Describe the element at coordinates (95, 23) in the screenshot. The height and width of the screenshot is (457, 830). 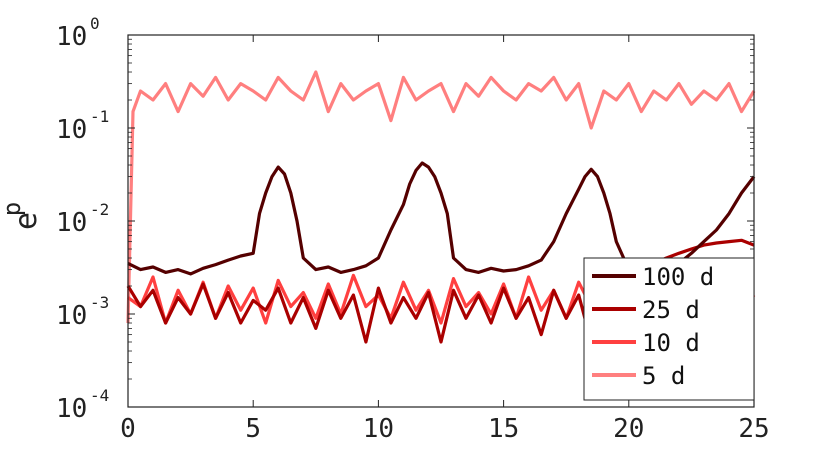
I see `y-tick-label-exp: 0` at that location.